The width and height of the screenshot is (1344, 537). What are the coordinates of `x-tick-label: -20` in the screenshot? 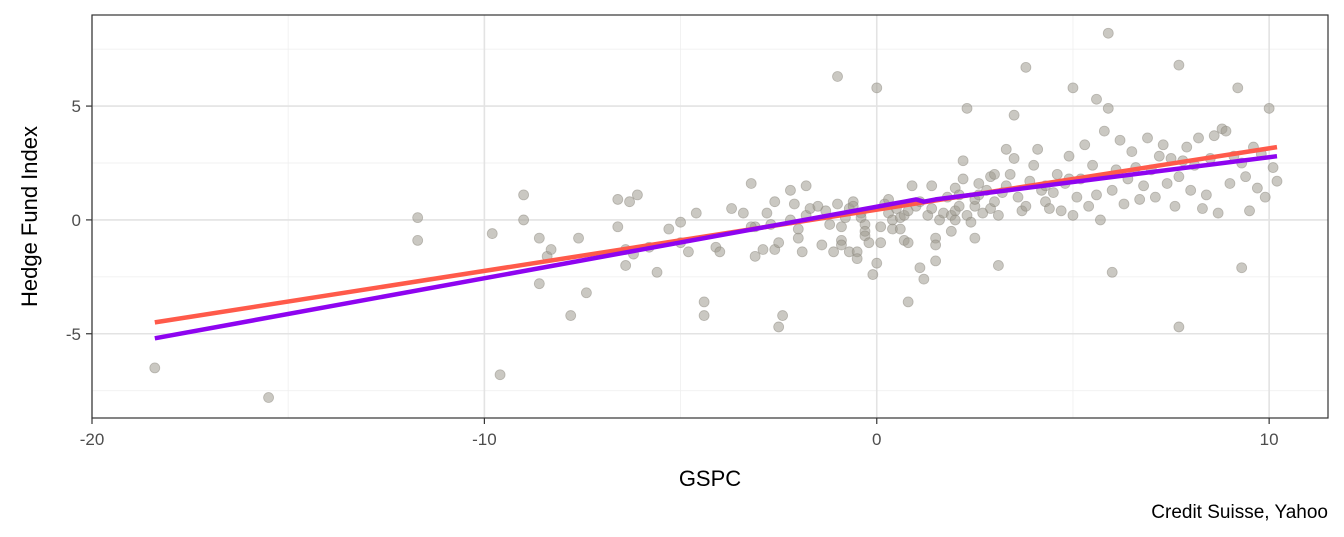 It's located at (92, 439).